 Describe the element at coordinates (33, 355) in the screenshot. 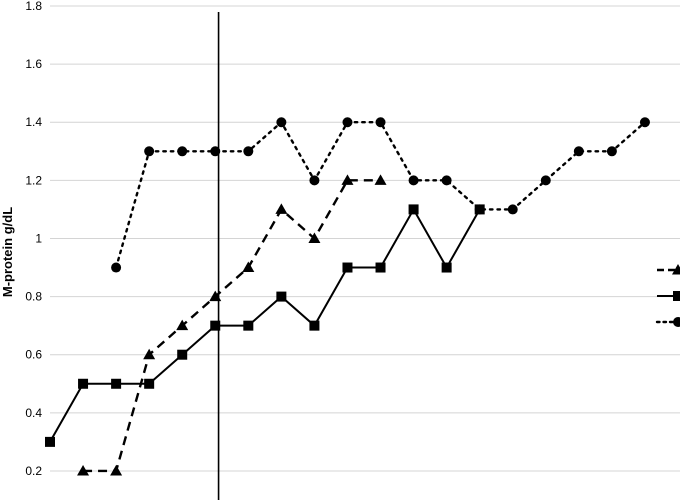

I see `y-tick-label: 0.6` at that location.